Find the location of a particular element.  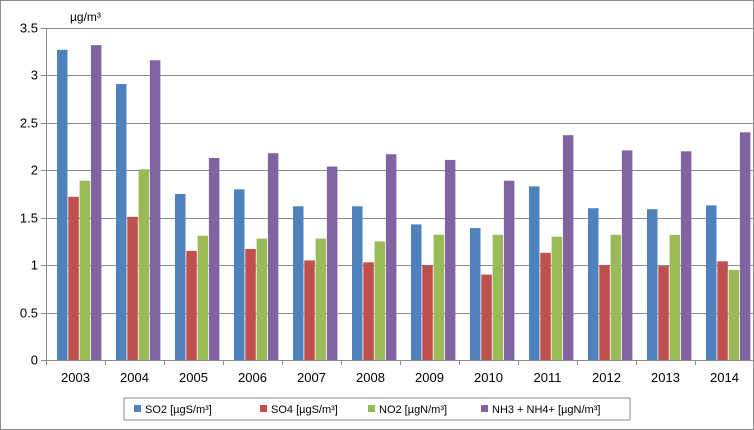

y-tick-label: 2.5 is located at coordinates (29, 123).